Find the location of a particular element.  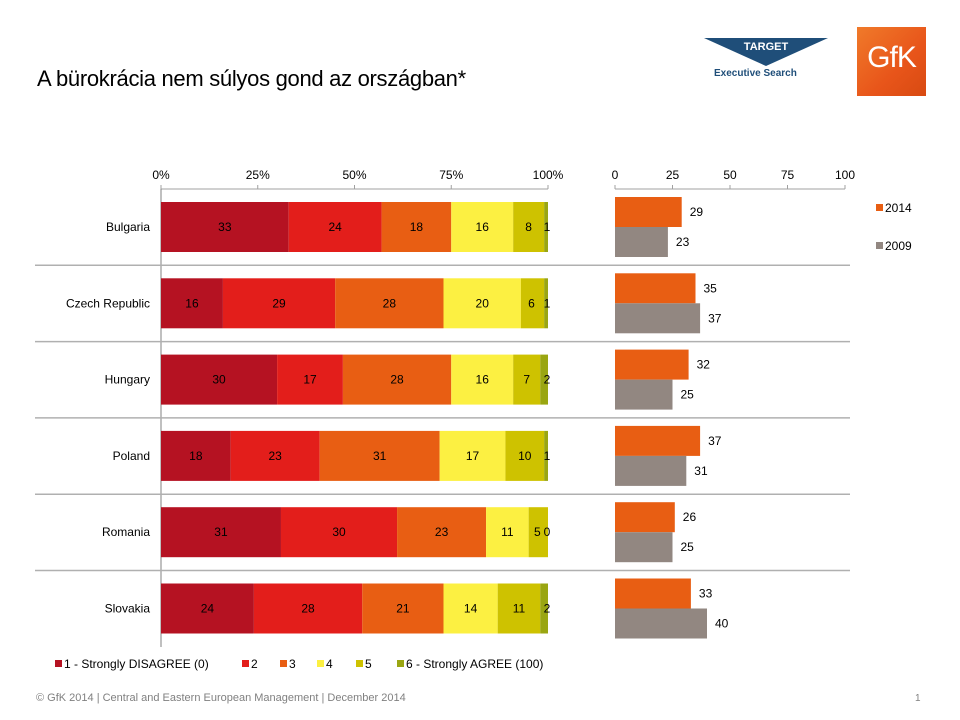

data-label: 33 is located at coordinates (225, 227).